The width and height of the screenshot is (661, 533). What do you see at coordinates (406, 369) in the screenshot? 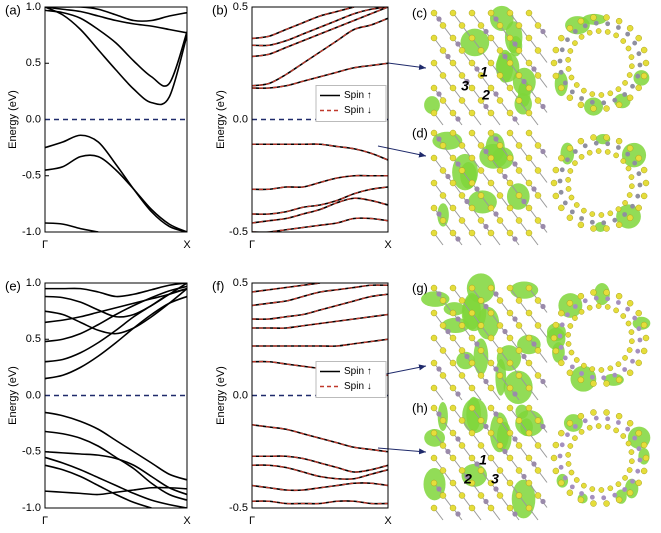
I see `arrow` at bounding box center [406, 369].